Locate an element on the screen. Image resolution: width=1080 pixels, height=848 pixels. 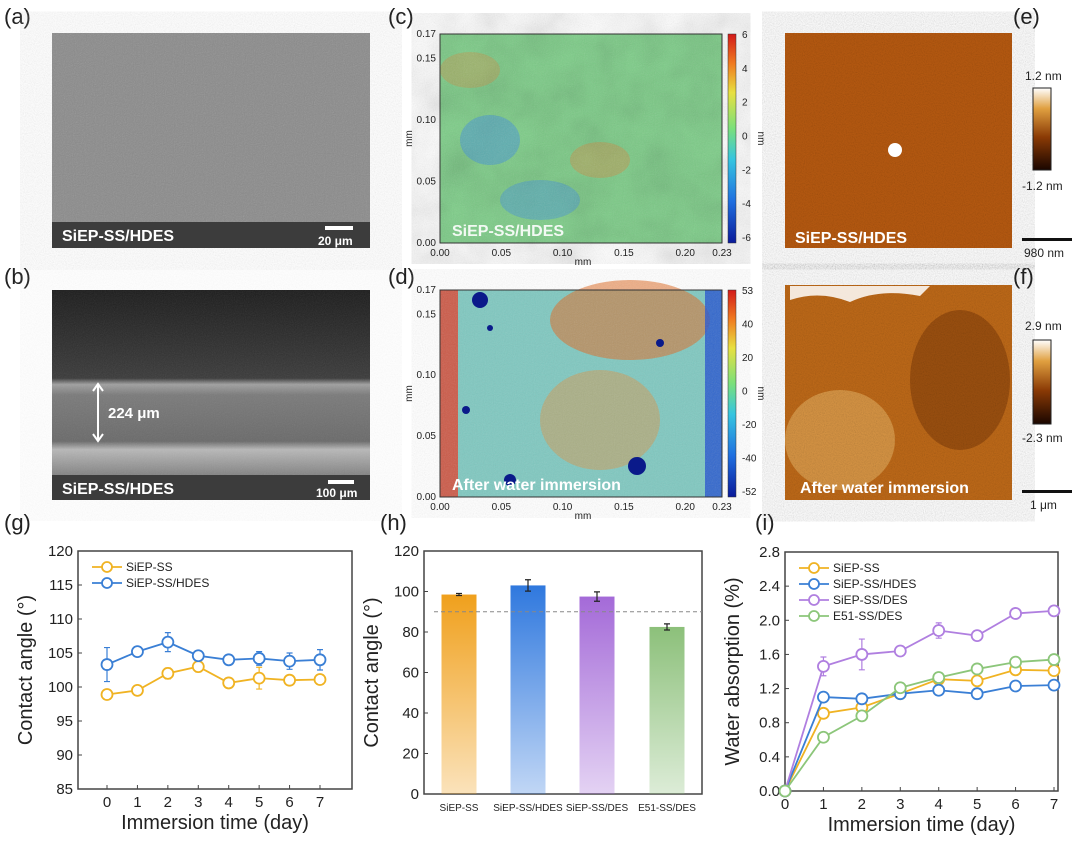
panel-label-h: (h) is located at coordinates (393, 522).